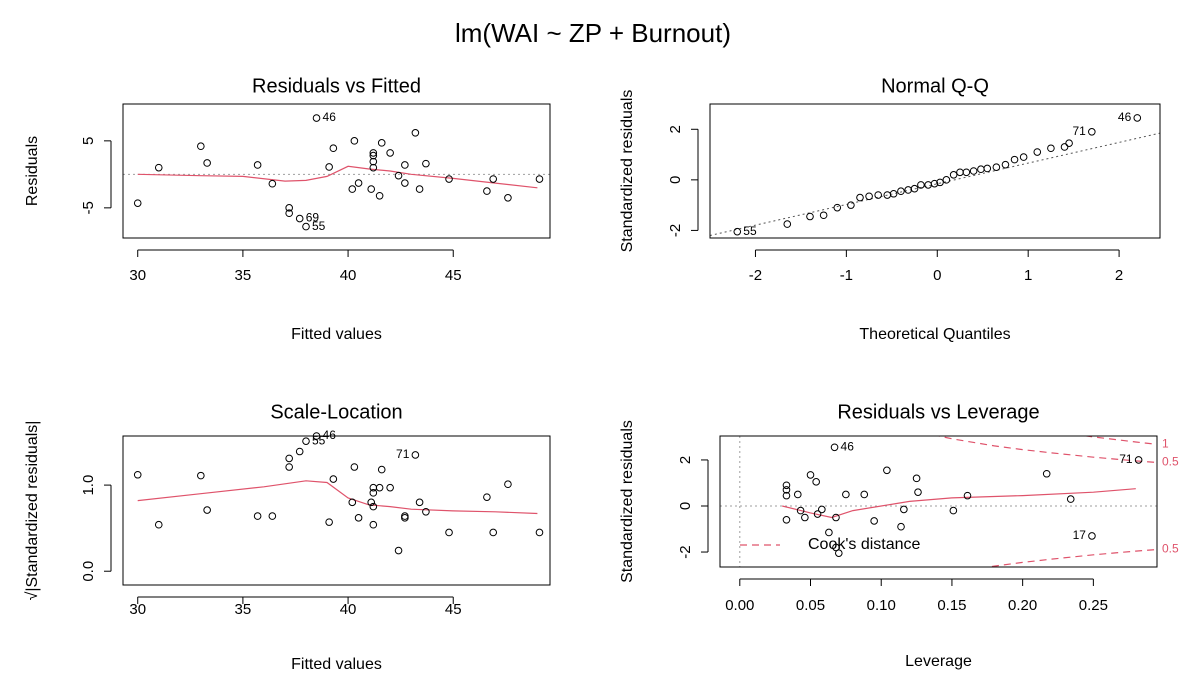 The height and width of the screenshot is (675, 1187). What do you see at coordinates (453, 609) in the screenshot?
I see `x-tick-label: 45` at bounding box center [453, 609].